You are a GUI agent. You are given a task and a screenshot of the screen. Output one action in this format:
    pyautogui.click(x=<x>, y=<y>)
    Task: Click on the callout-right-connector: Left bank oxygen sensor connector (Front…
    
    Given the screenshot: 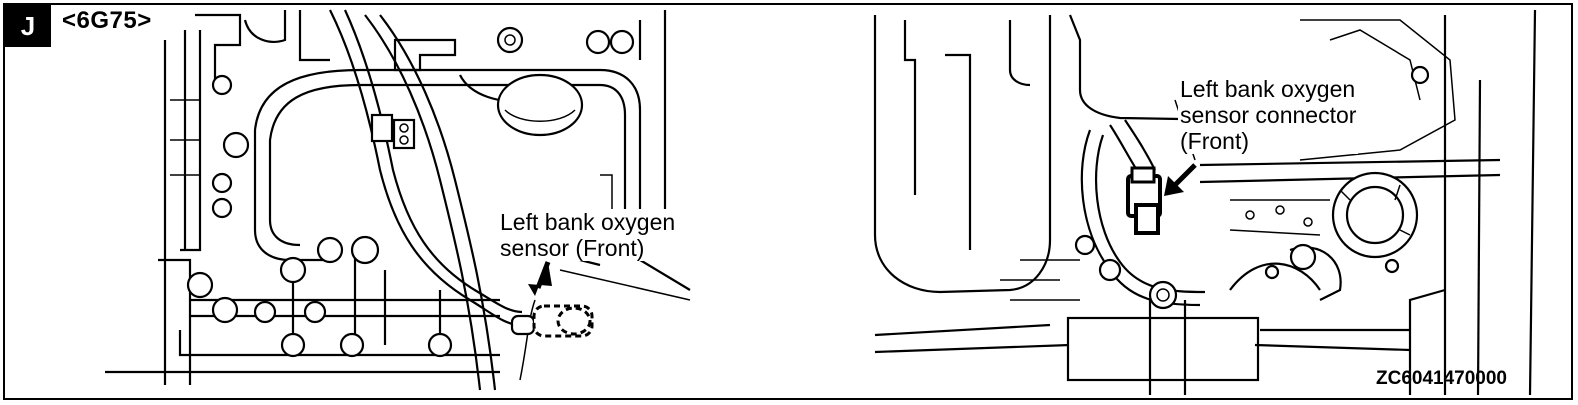 What is the action you would take?
    pyautogui.click(x=1268, y=115)
    